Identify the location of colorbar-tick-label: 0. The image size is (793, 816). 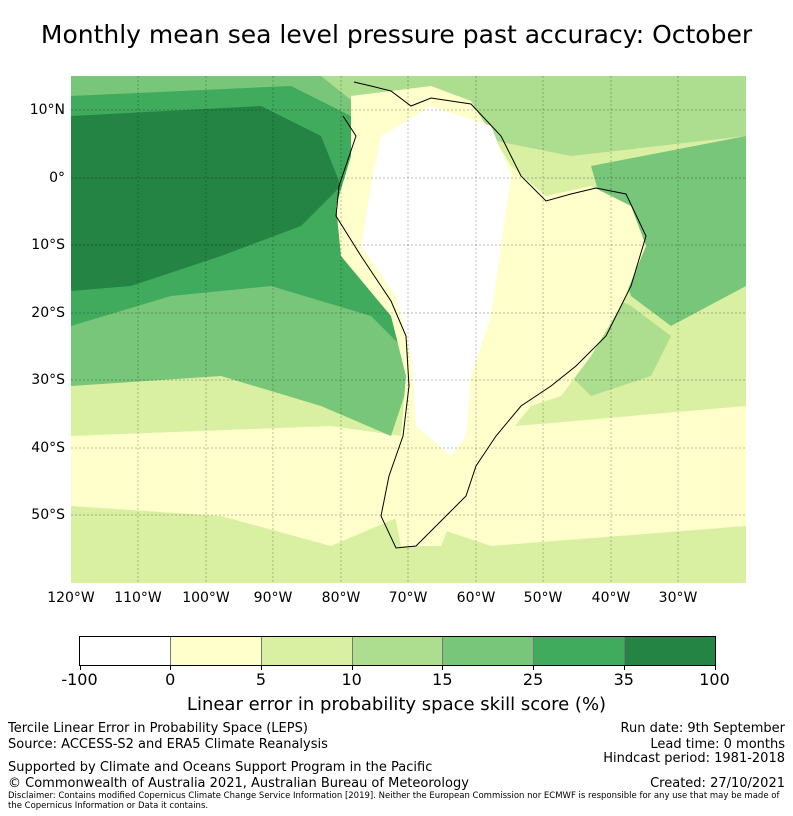
(170, 679).